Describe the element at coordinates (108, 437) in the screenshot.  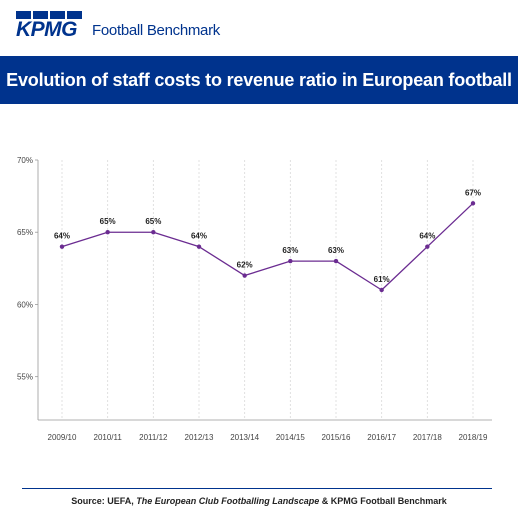
I see `x-tick-label: 2010/11` at that location.